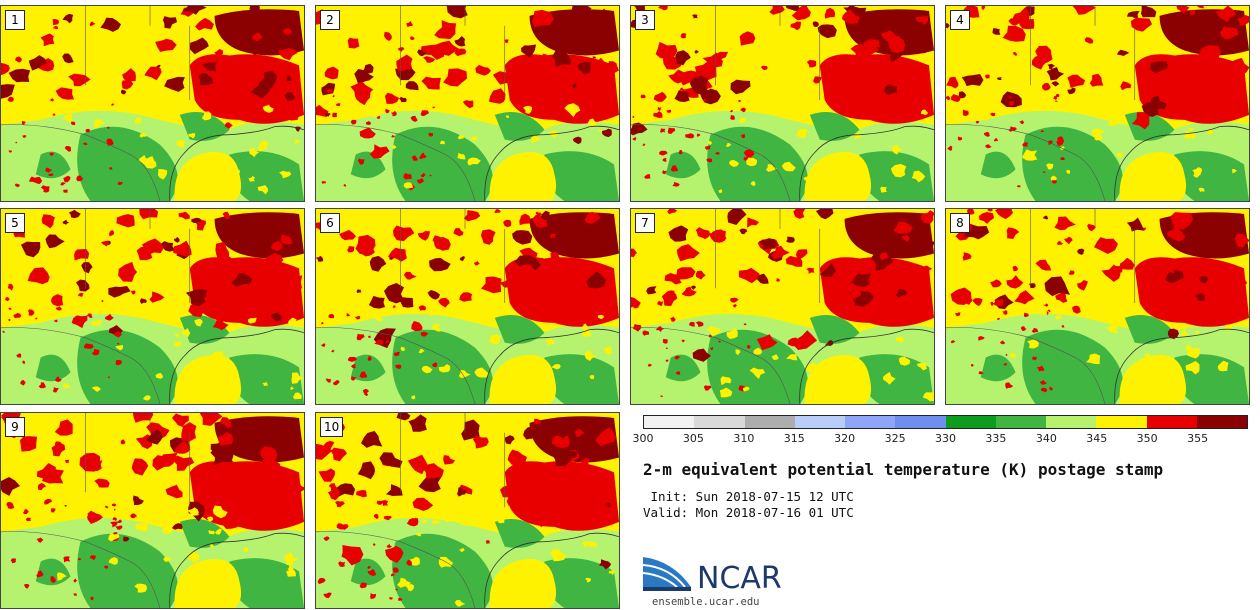 The width and height of the screenshot is (1260, 610). I want to click on member-panel-1: 1, so click(152, 103).